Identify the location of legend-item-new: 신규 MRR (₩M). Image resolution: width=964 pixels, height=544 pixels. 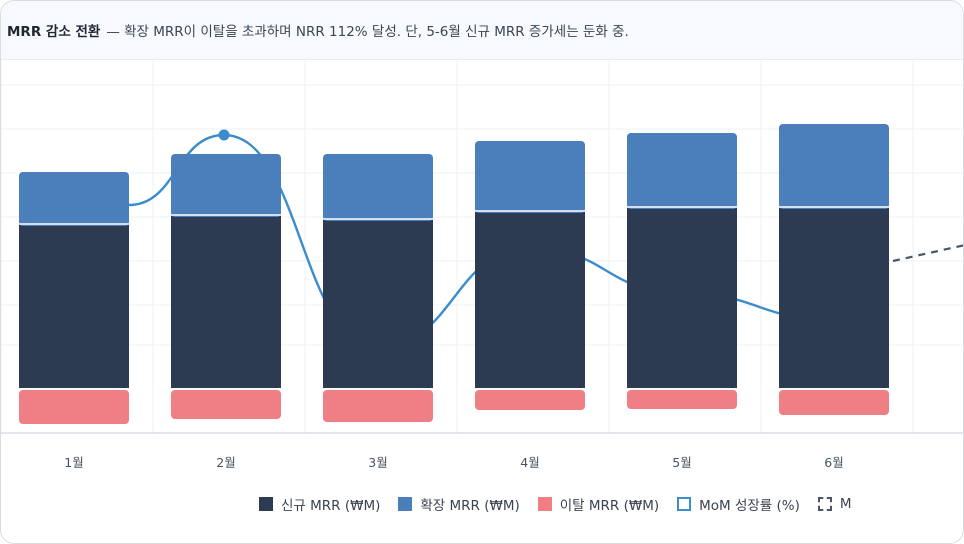
(319, 504).